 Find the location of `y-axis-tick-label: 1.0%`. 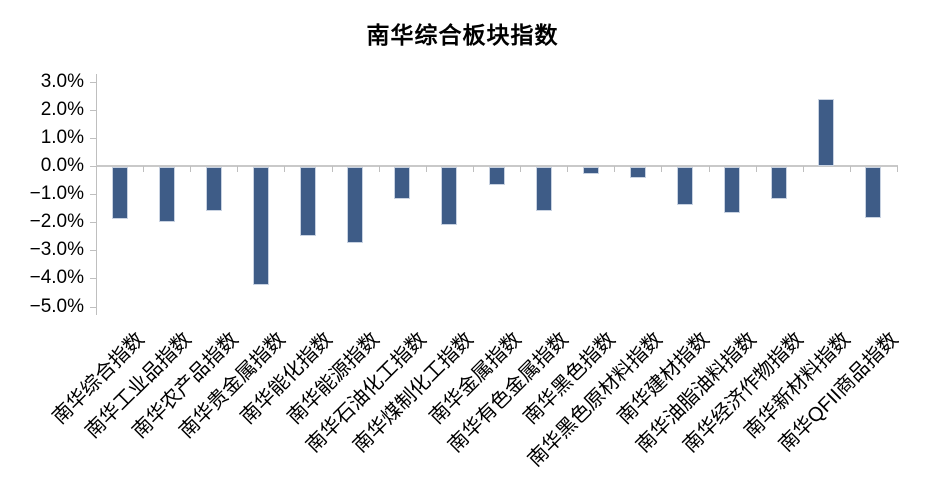

y-axis-tick-label: 1.0% is located at coordinates (62, 137).